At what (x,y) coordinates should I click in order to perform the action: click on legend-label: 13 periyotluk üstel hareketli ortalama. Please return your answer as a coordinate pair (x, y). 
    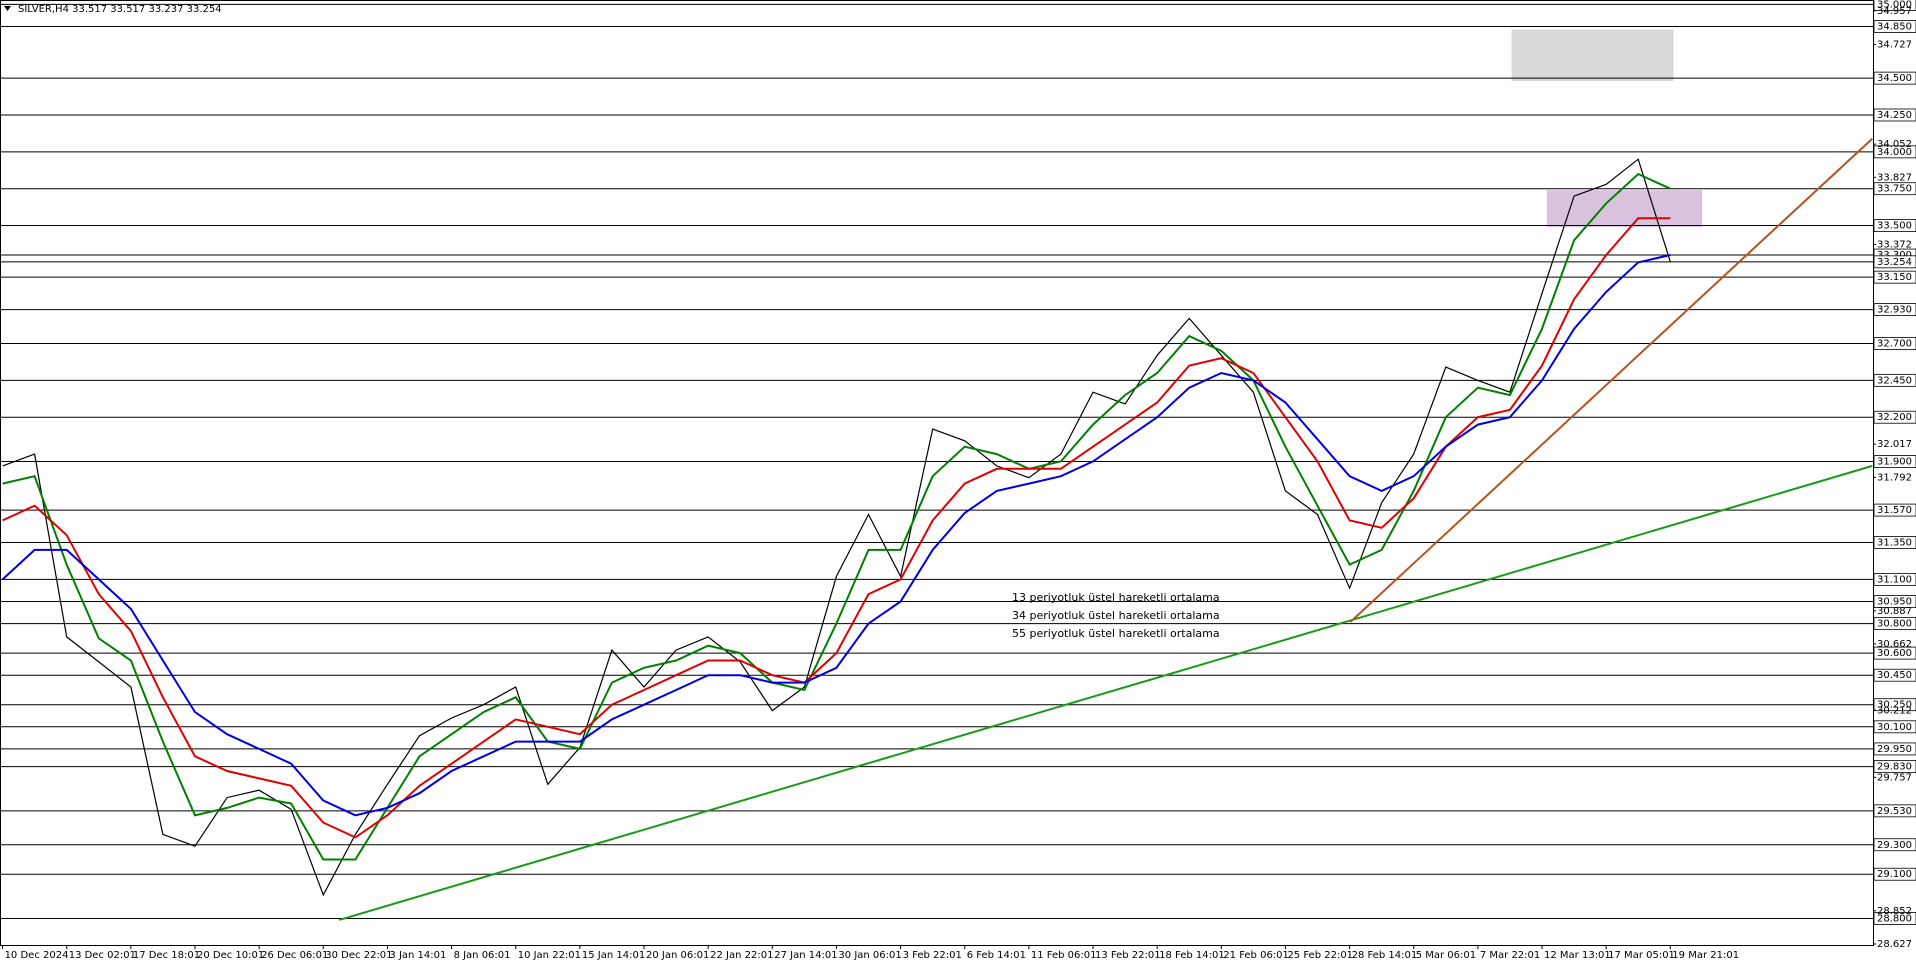
    Looking at the image, I should click on (1116, 597).